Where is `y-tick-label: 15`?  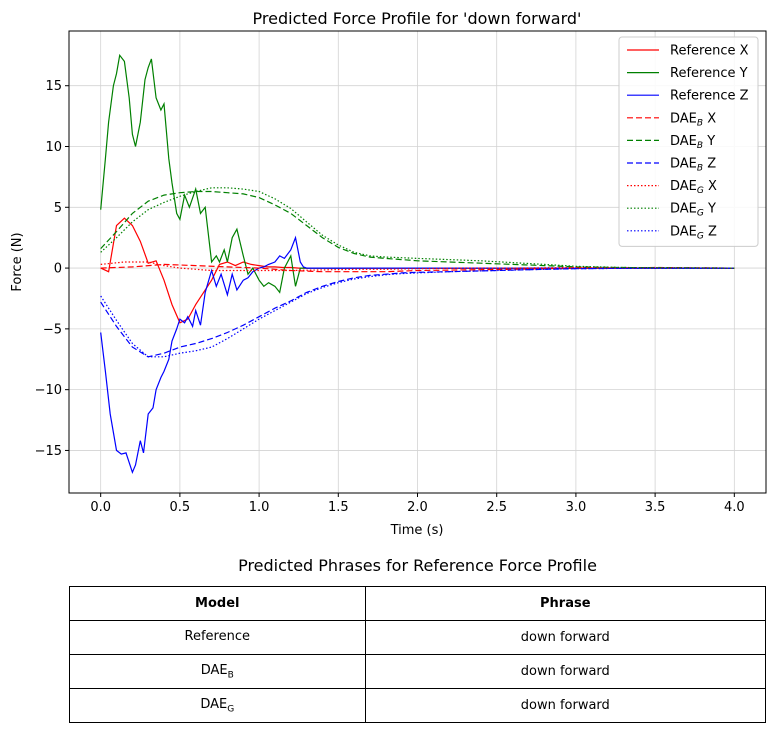 y-tick-label: 15 is located at coordinates (53, 86).